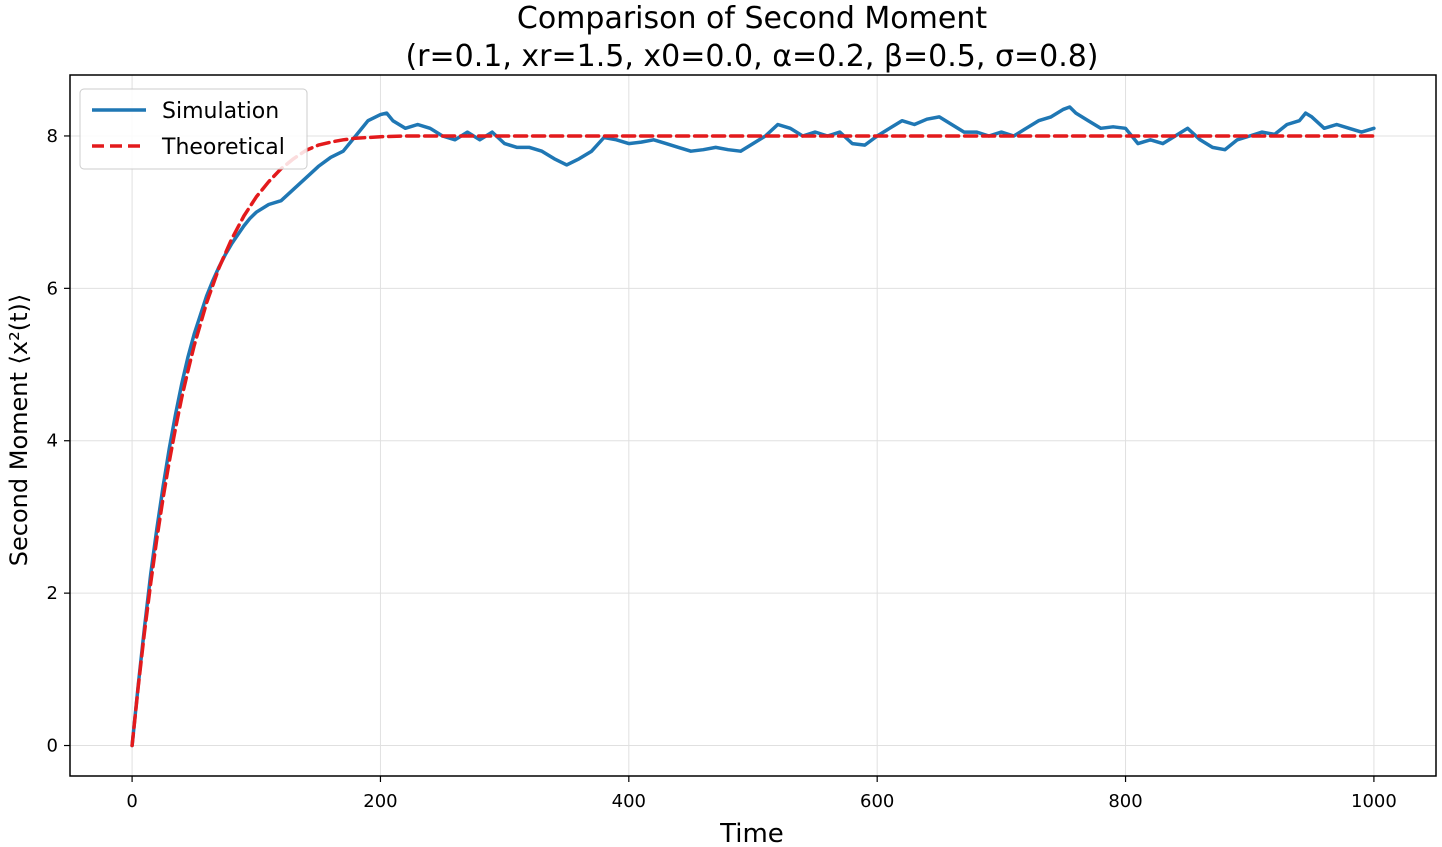 The image size is (1442, 847). I want to click on y-tick-label: 8, so click(52, 136).